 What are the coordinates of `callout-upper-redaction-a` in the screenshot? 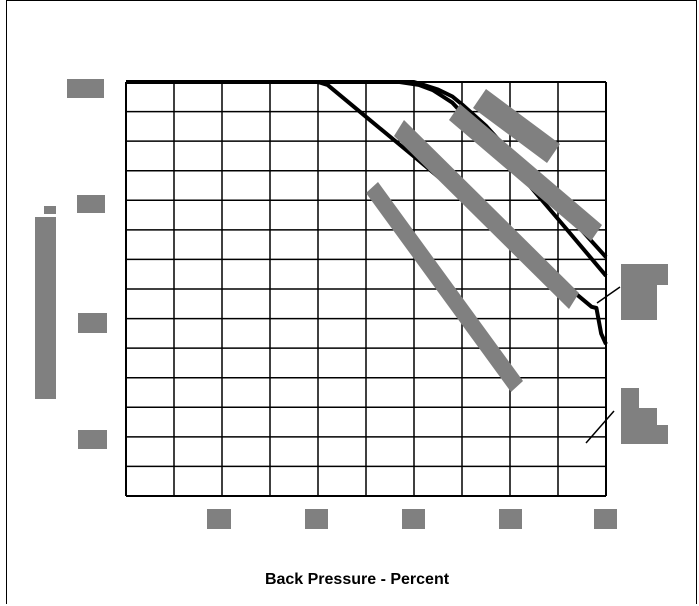 It's located at (644, 274).